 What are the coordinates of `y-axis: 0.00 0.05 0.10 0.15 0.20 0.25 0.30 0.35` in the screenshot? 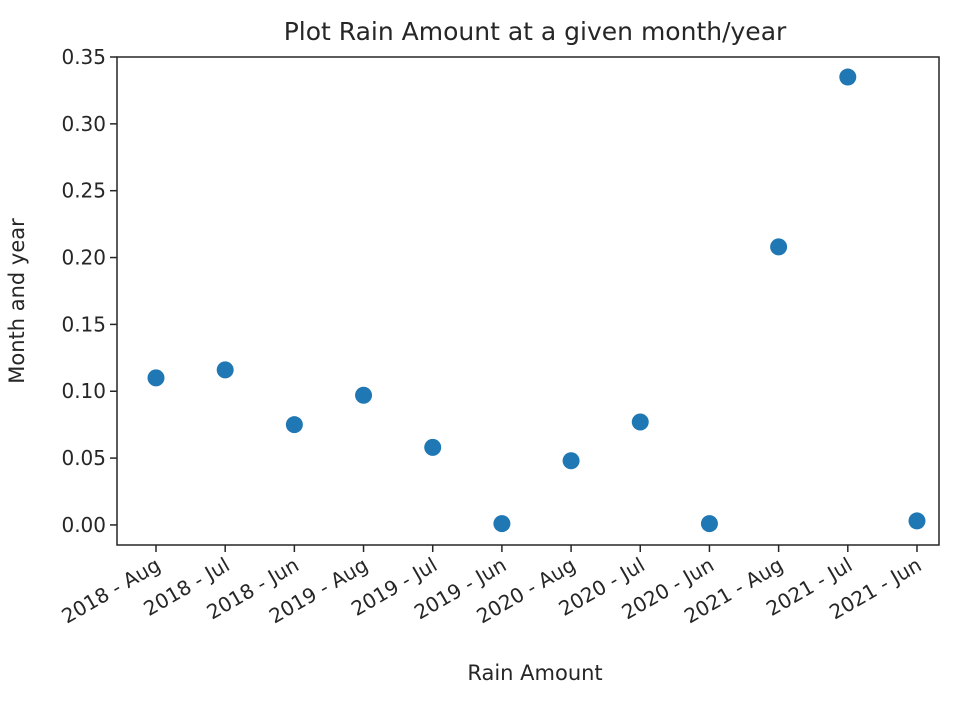 It's located at (89, 291).